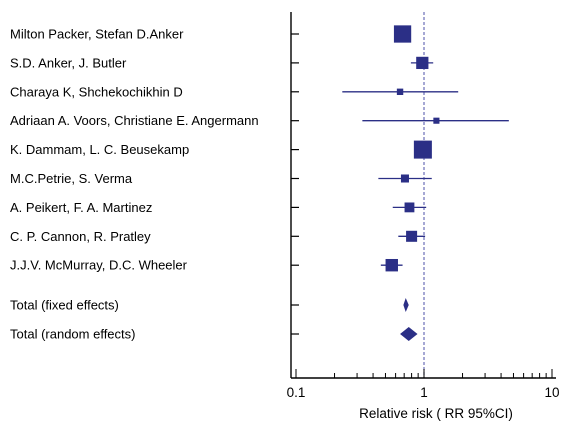  I want to click on study-8-marker, so click(412, 236).